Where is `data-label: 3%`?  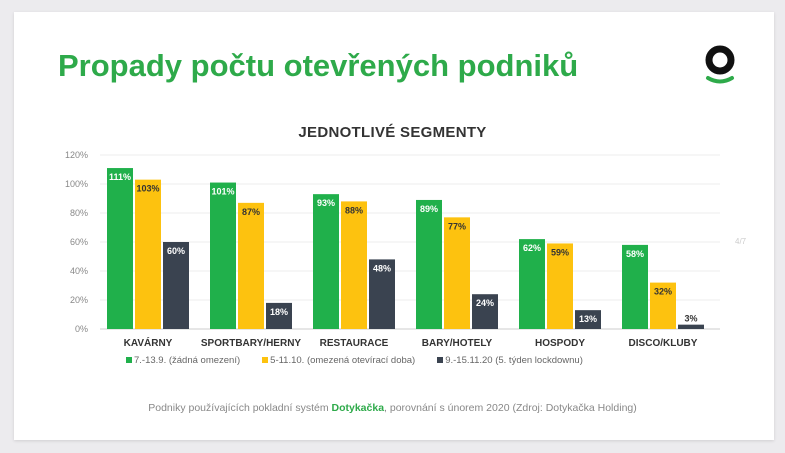 data-label: 3% is located at coordinates (690, 319).